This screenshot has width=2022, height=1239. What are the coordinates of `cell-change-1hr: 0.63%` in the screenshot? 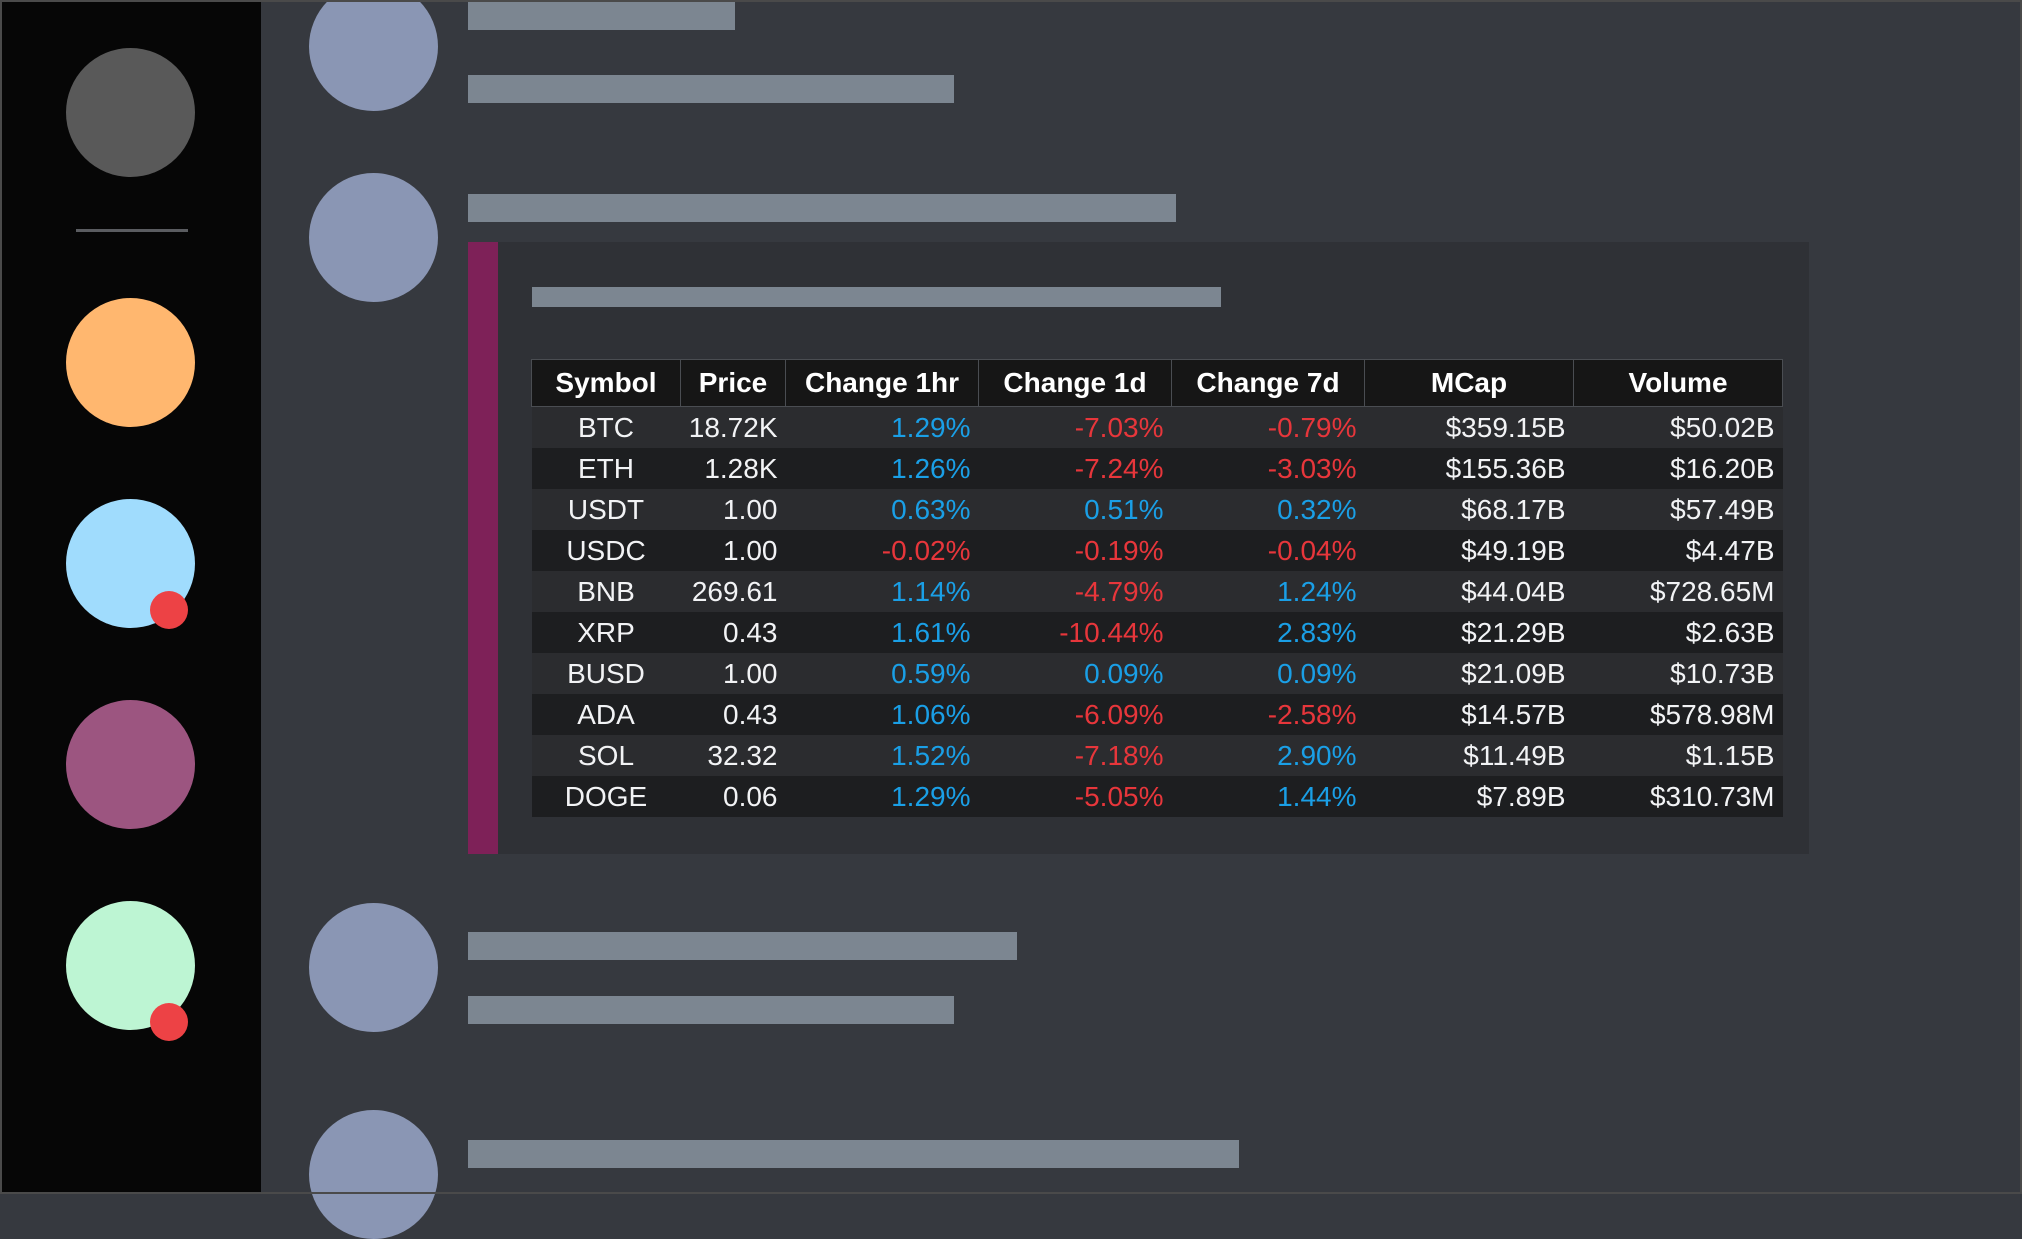 It's located at (882, 509).